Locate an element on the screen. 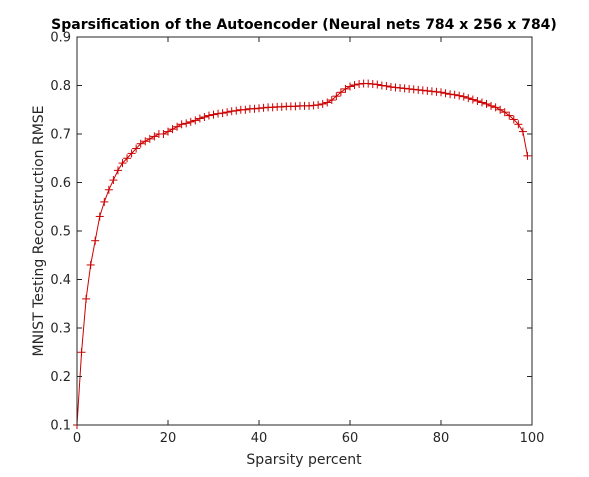  x-tick-label: 80 is located at coordinates (441, 438).